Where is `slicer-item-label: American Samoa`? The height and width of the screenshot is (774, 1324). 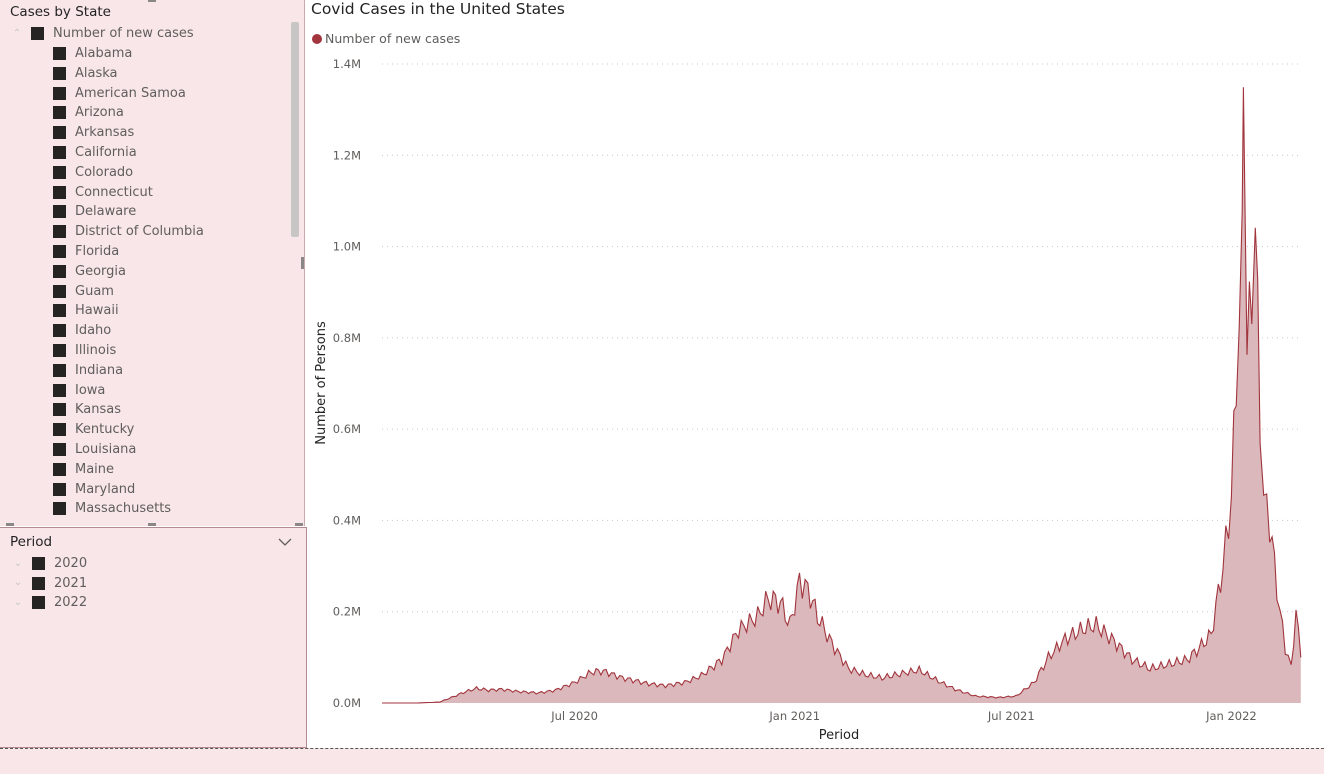 slicer-item-label: American Samoa is located at coordinates (130, 93).